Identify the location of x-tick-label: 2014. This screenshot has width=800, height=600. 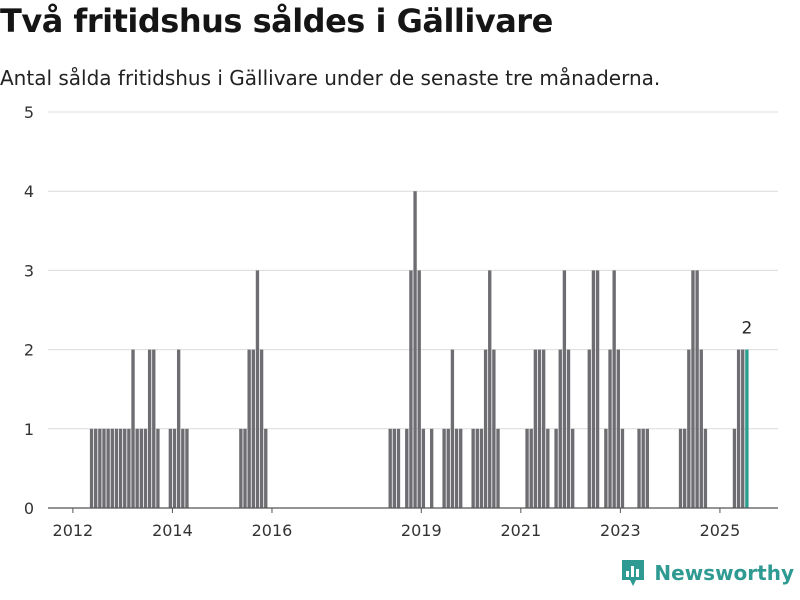
(172, 530).